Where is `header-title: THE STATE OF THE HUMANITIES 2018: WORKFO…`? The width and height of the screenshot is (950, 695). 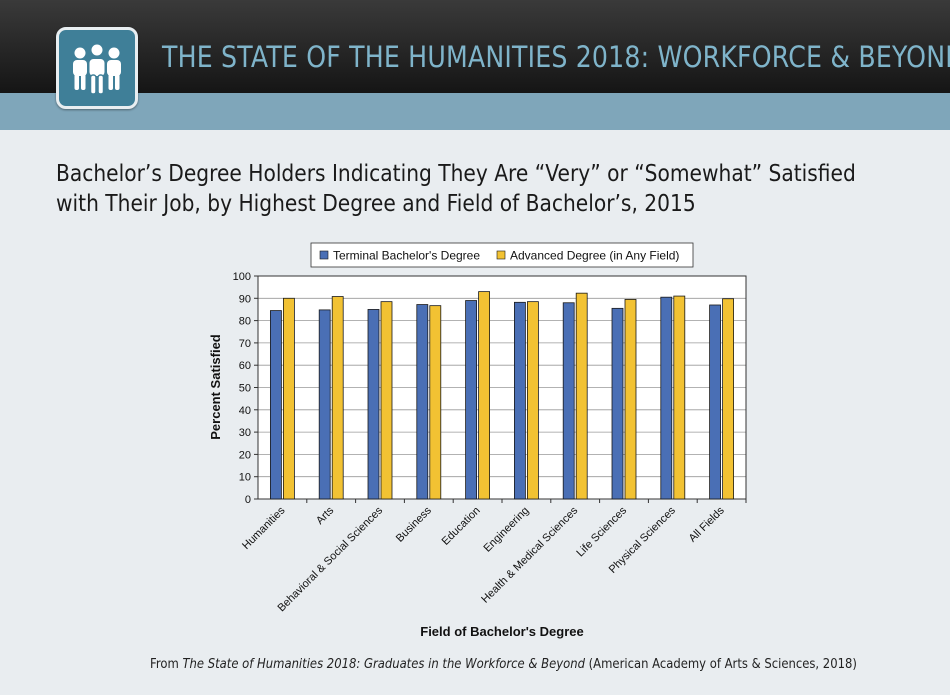
header-title: THE STATE OF THE HUMANITIES 2018: WORKFO… is located at coordinates (556, 57).